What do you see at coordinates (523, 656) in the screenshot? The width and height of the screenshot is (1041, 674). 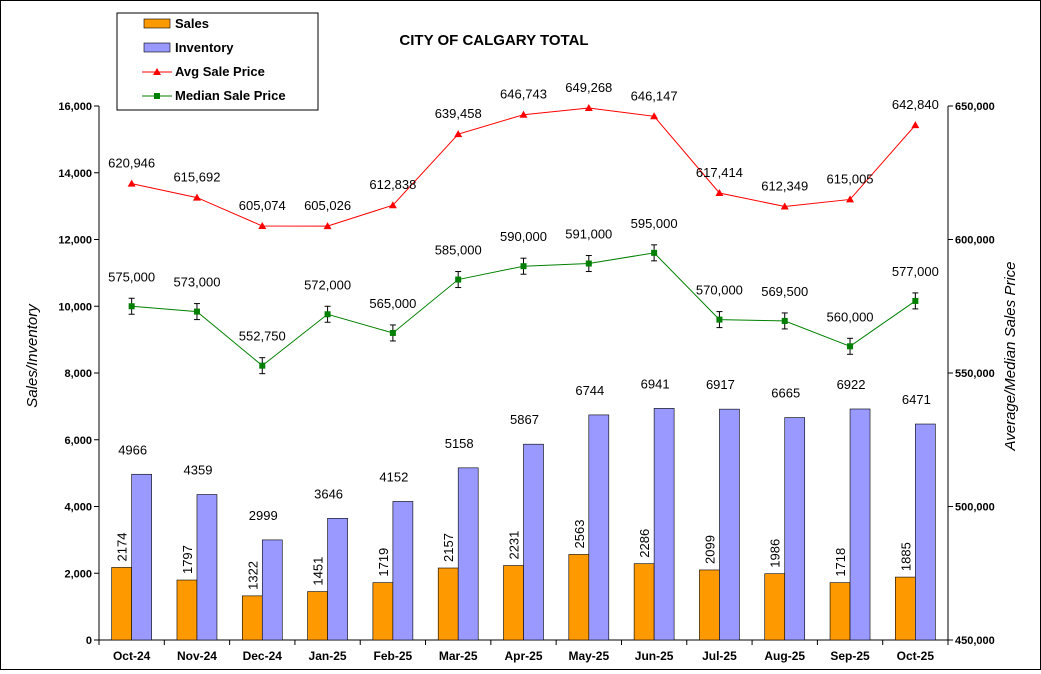 I see `x-tick-label: Apr-25` at bounding box center [523, 656].